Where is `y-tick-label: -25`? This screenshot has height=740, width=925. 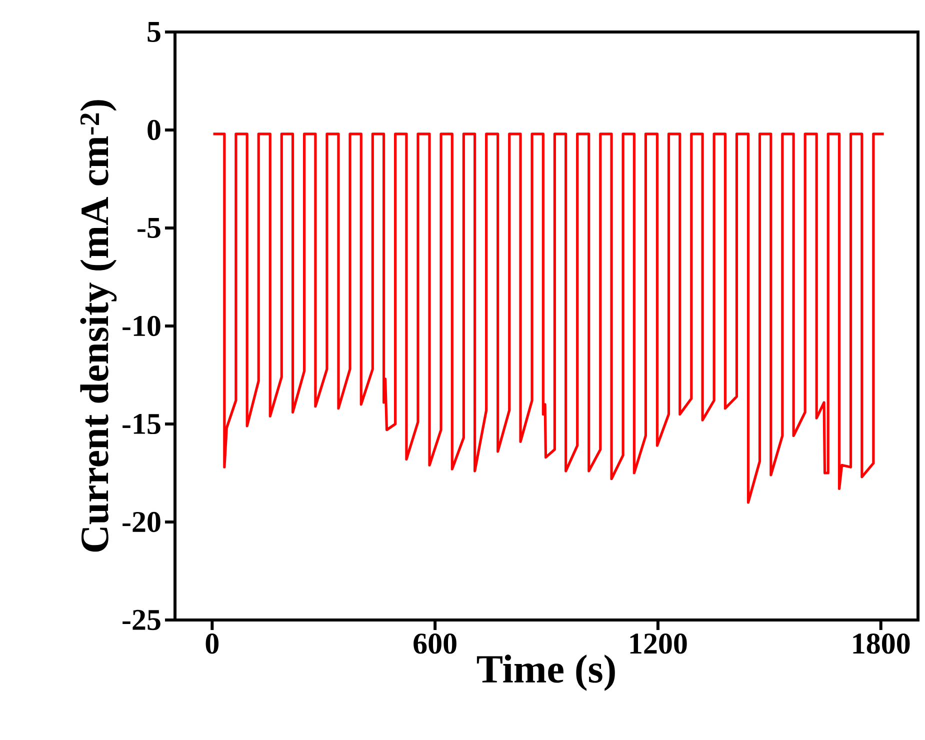 y-tick-label: -25 is located at coordinates (141, 620).